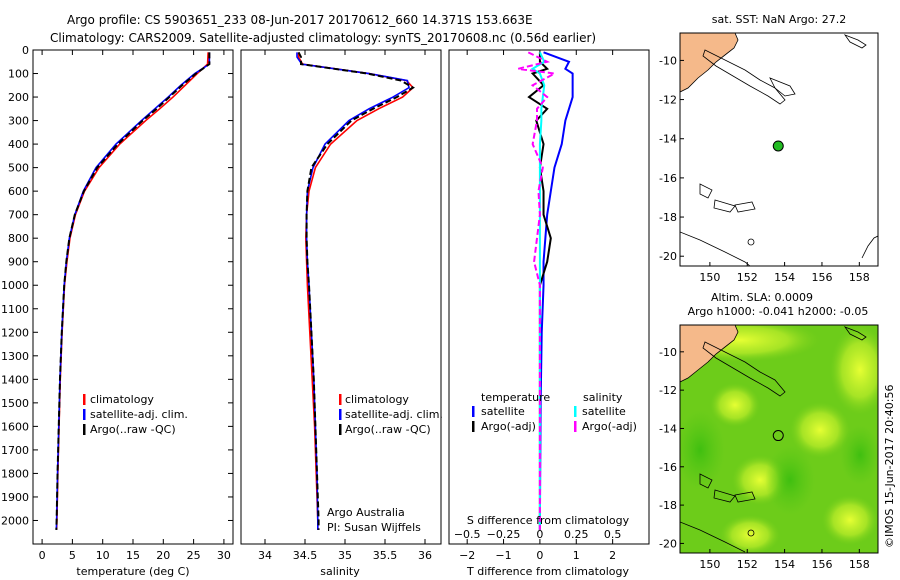 The height and width of the screenshot is (580, 900). I want to click on legend-climatology-swatch, so click(340, 399).